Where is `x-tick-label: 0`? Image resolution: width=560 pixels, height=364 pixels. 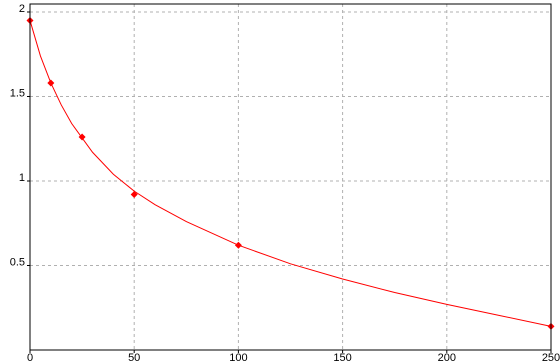
x-tick-label: 0 is located at coordinates (30, 358).